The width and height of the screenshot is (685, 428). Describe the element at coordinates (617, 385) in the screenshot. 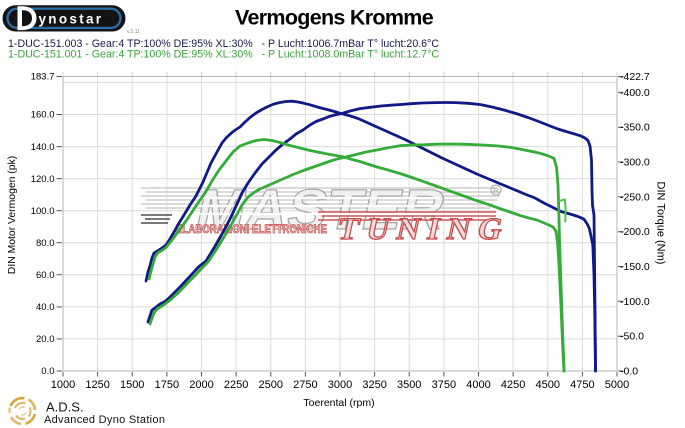

I see `svg-text: 5000` at that location.